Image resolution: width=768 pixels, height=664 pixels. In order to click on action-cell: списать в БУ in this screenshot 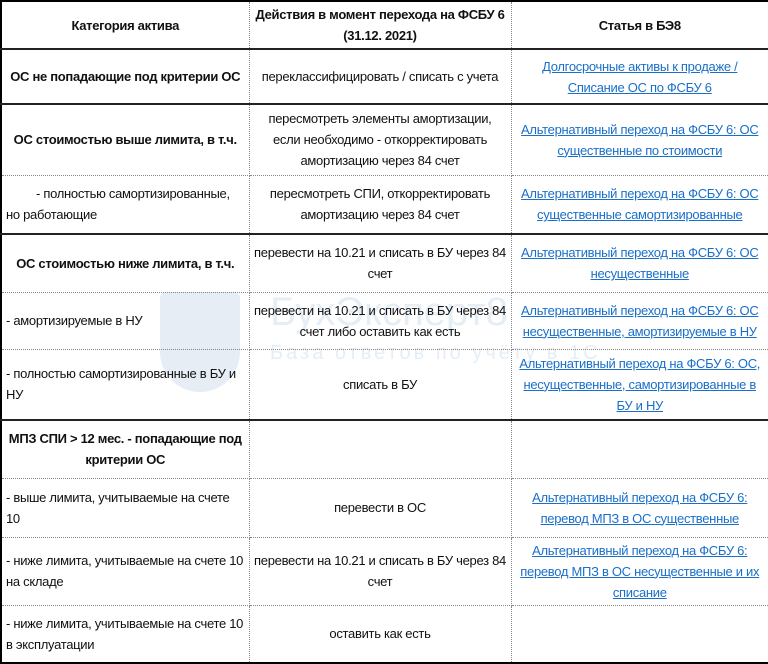, I will do `click(380, 384)`.